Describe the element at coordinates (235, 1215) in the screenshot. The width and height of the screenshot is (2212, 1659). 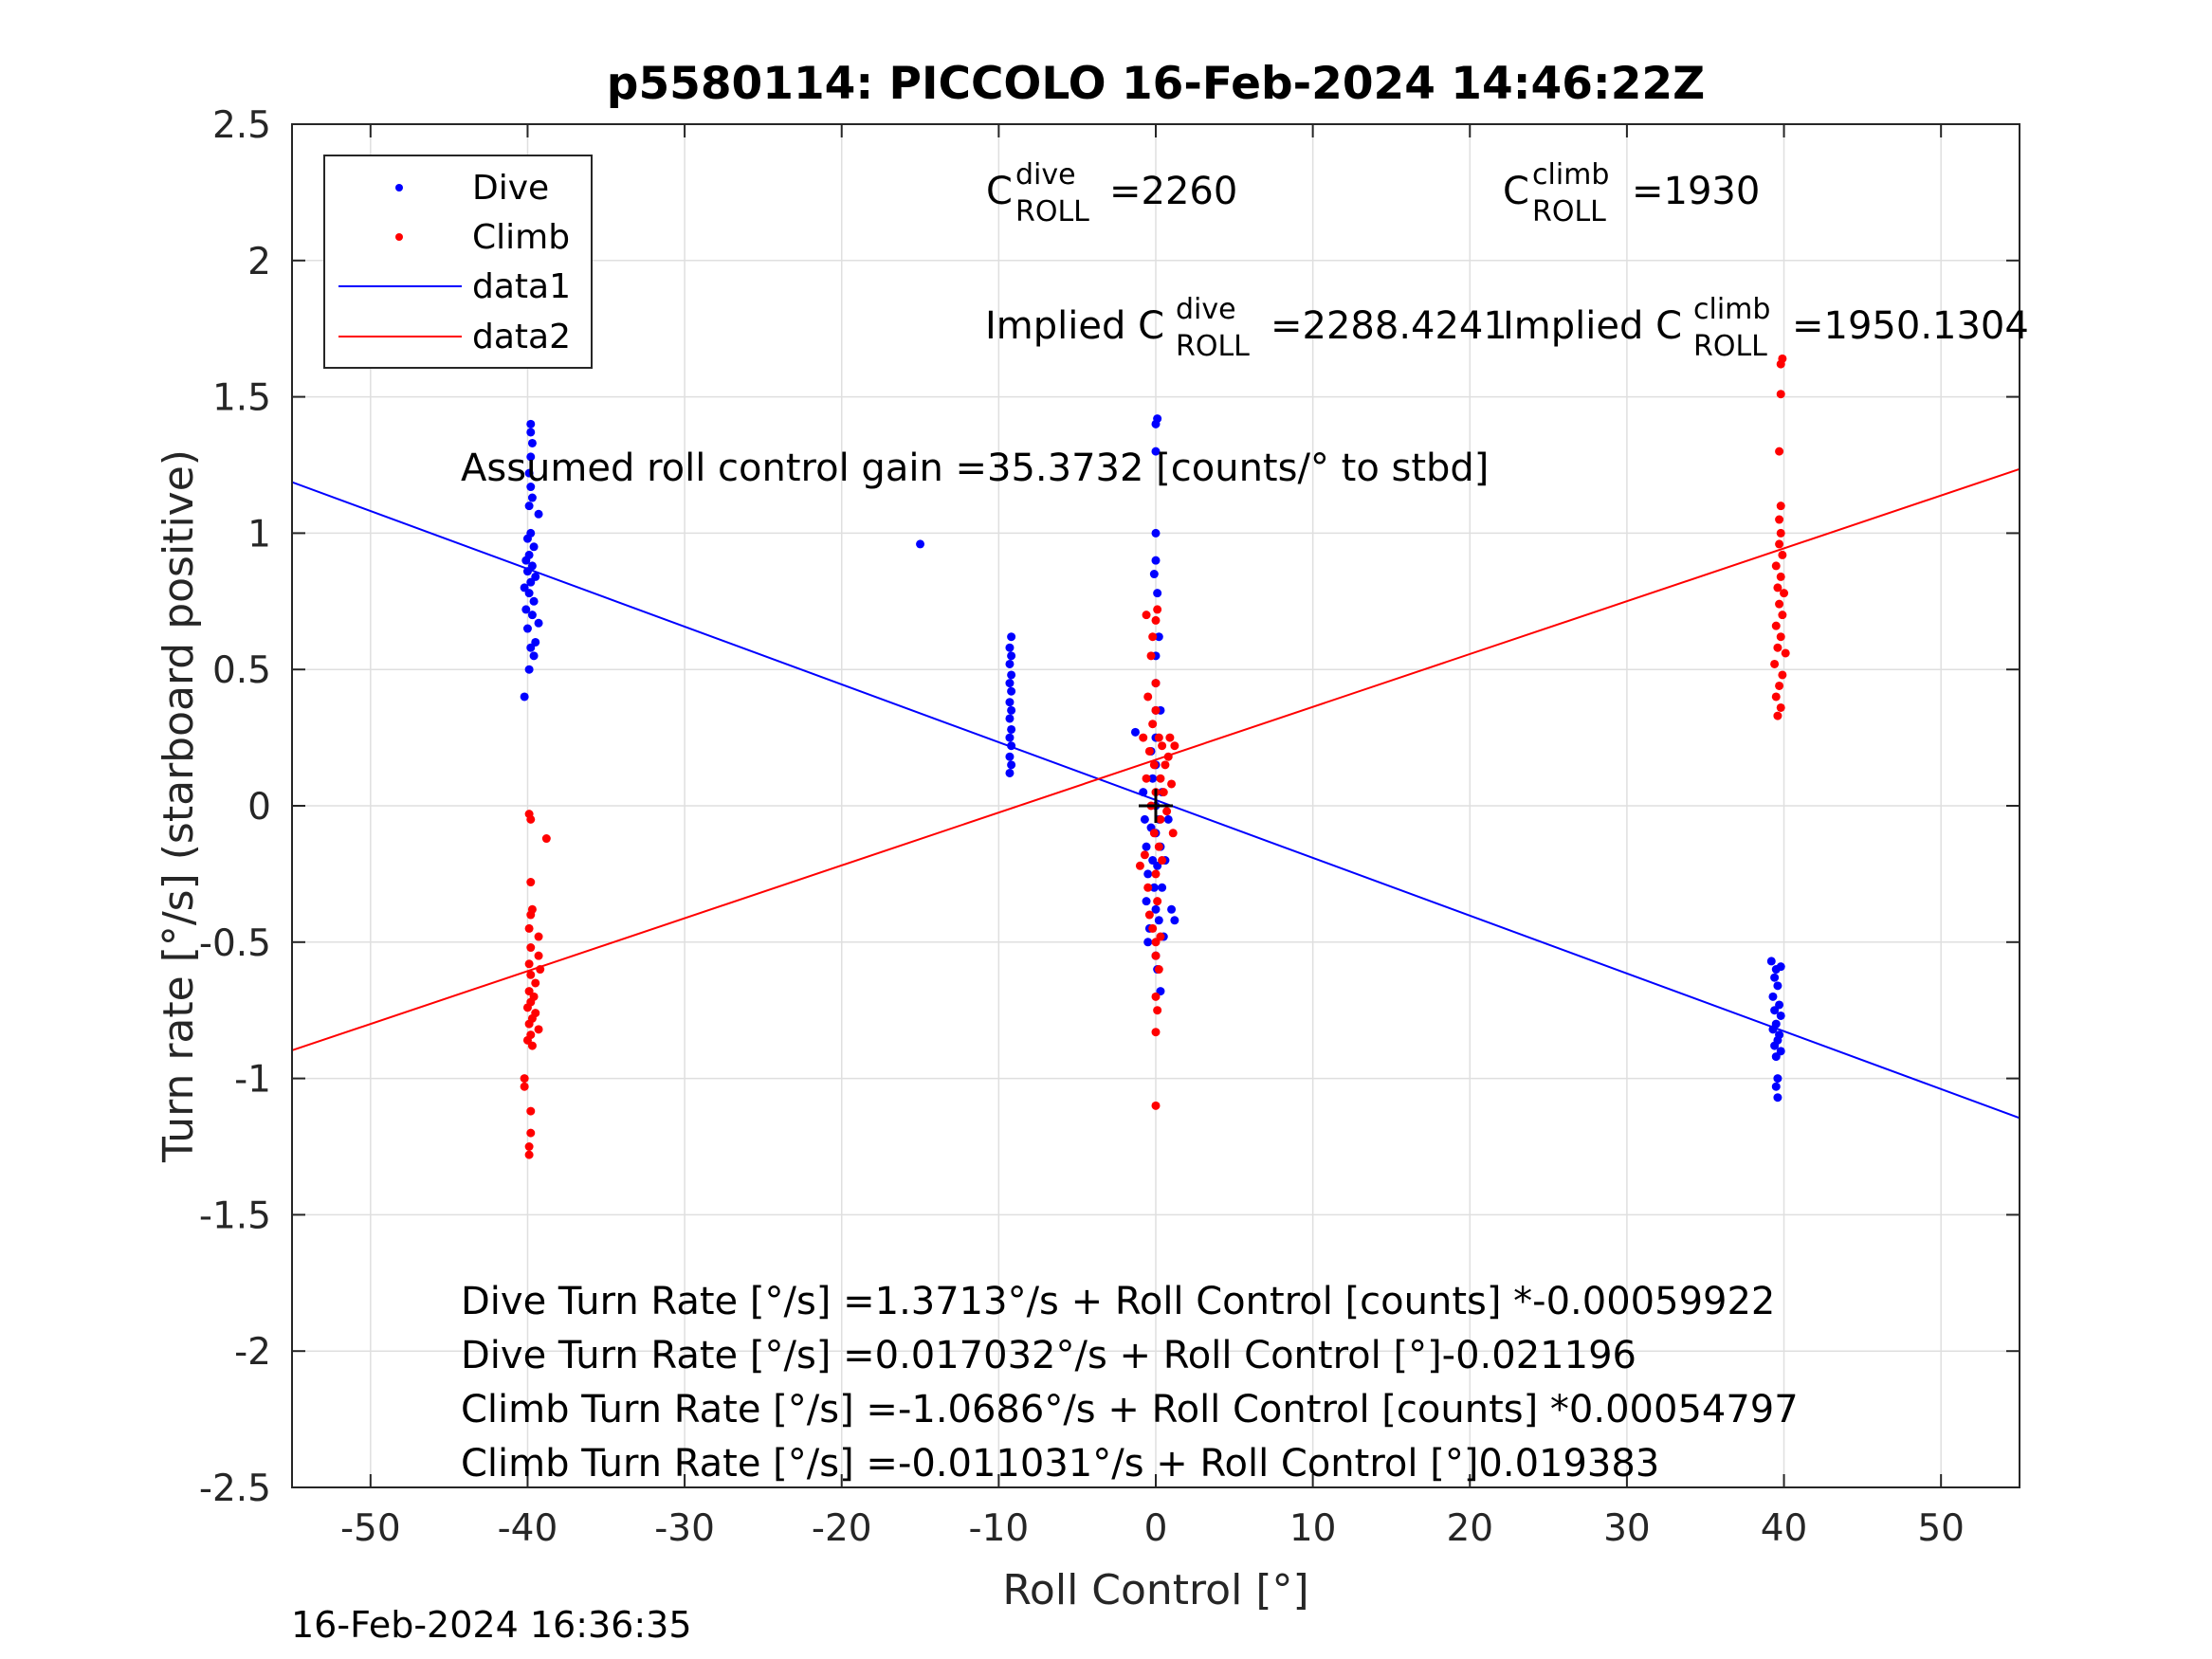
I see `y-tick-label: -1.5` at that location.